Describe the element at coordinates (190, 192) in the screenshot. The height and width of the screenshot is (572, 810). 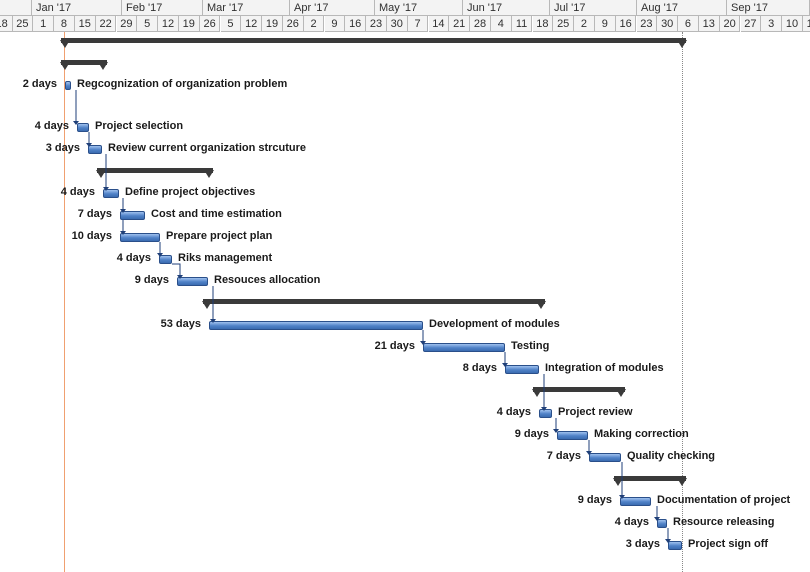
I see `task-name-label: Define project objectives` at that location.